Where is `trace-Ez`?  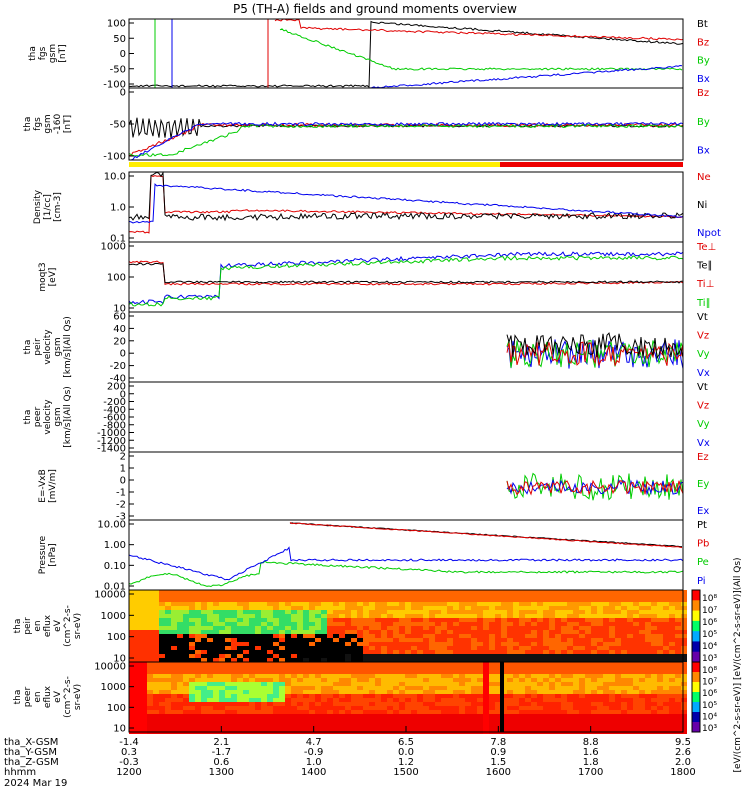 trace-Ez is located at coordinates (595, 487).